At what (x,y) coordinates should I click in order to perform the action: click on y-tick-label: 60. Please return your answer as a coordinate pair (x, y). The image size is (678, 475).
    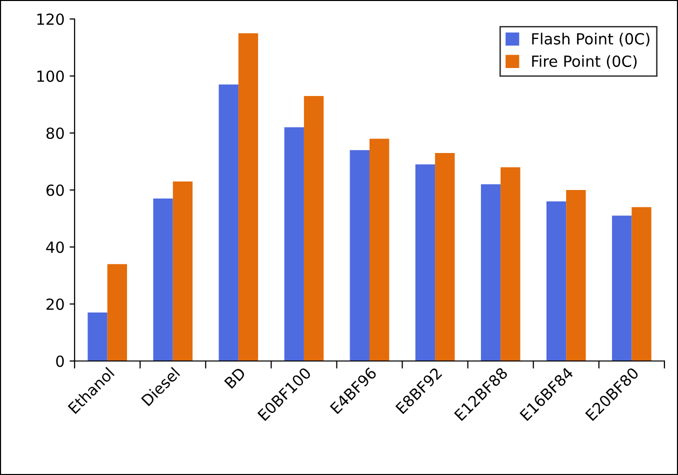
    Looking at the image, I should click on (55, 190).